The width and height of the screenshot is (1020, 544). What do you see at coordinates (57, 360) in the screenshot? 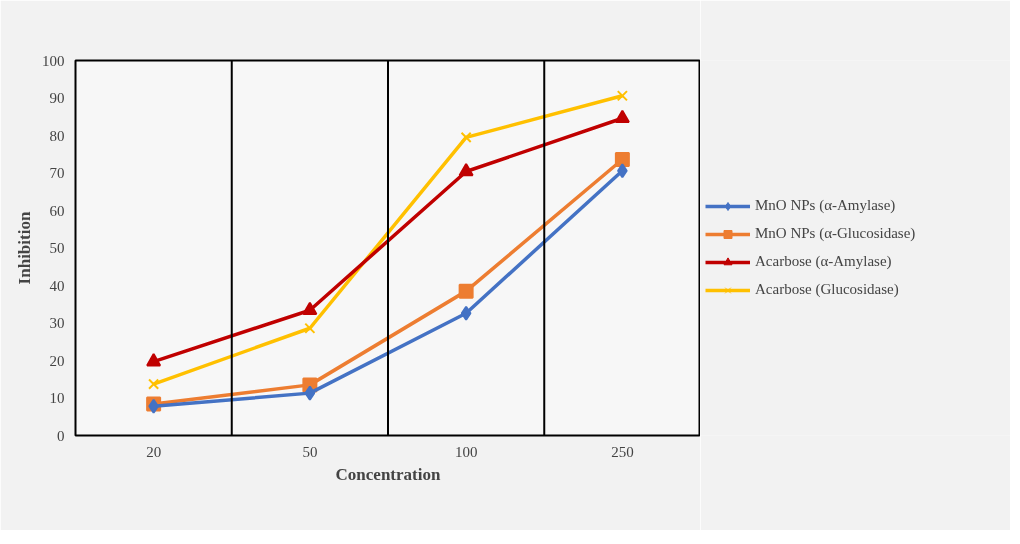
I see `y-tick-label: 20` at bounding box center [57, 360].